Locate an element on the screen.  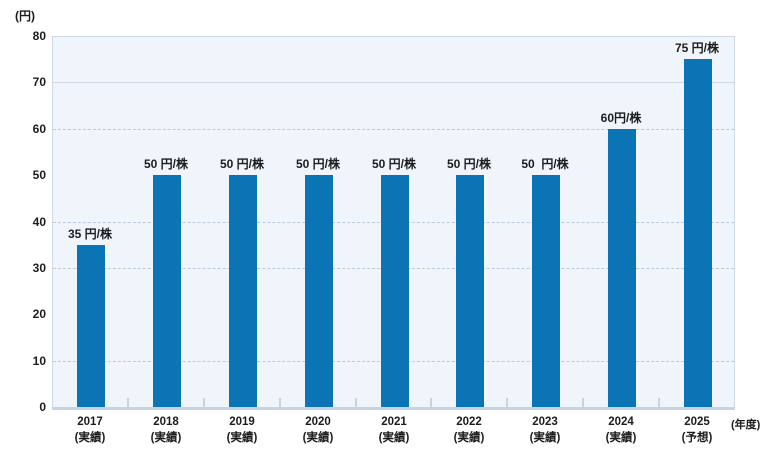
x-category-label-2021: 2021 (実績) is located at coordinates (394, 430).